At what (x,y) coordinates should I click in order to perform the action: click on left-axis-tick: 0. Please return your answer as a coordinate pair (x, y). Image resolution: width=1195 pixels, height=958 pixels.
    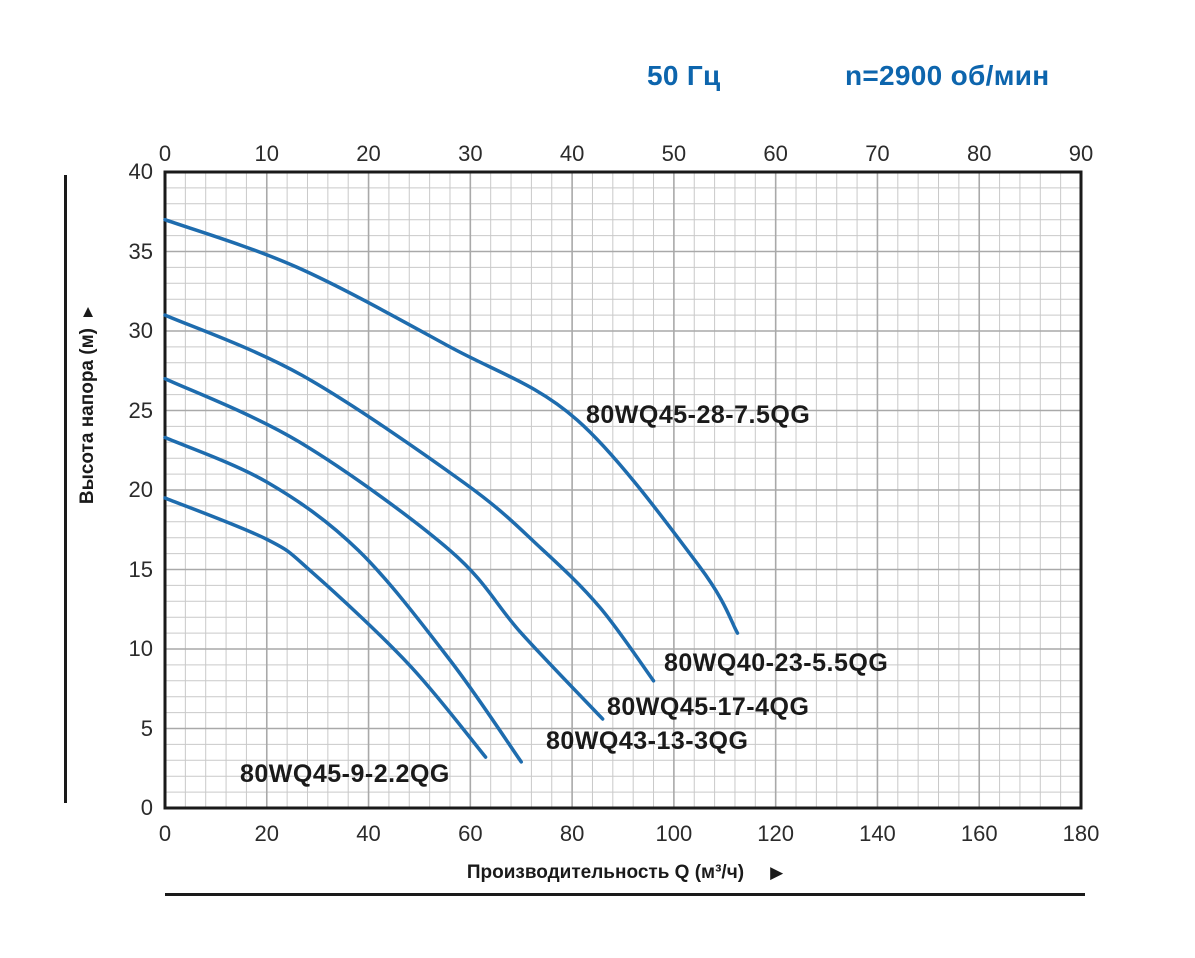
    Looking at the image, I should click on (146, 807).